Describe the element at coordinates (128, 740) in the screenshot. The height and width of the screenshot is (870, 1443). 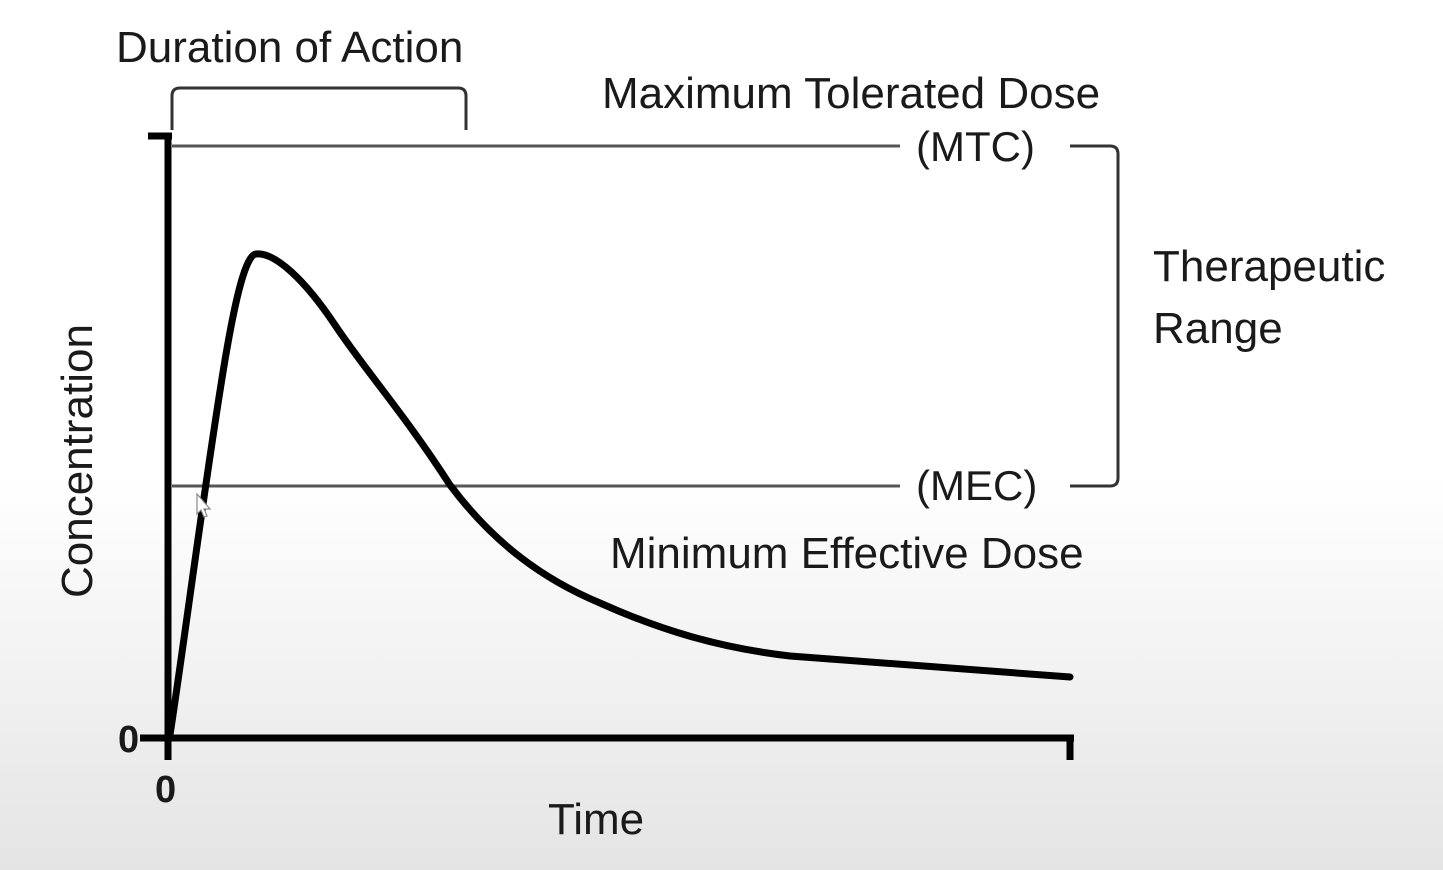
I see `y-zero-label: 0` at that location.